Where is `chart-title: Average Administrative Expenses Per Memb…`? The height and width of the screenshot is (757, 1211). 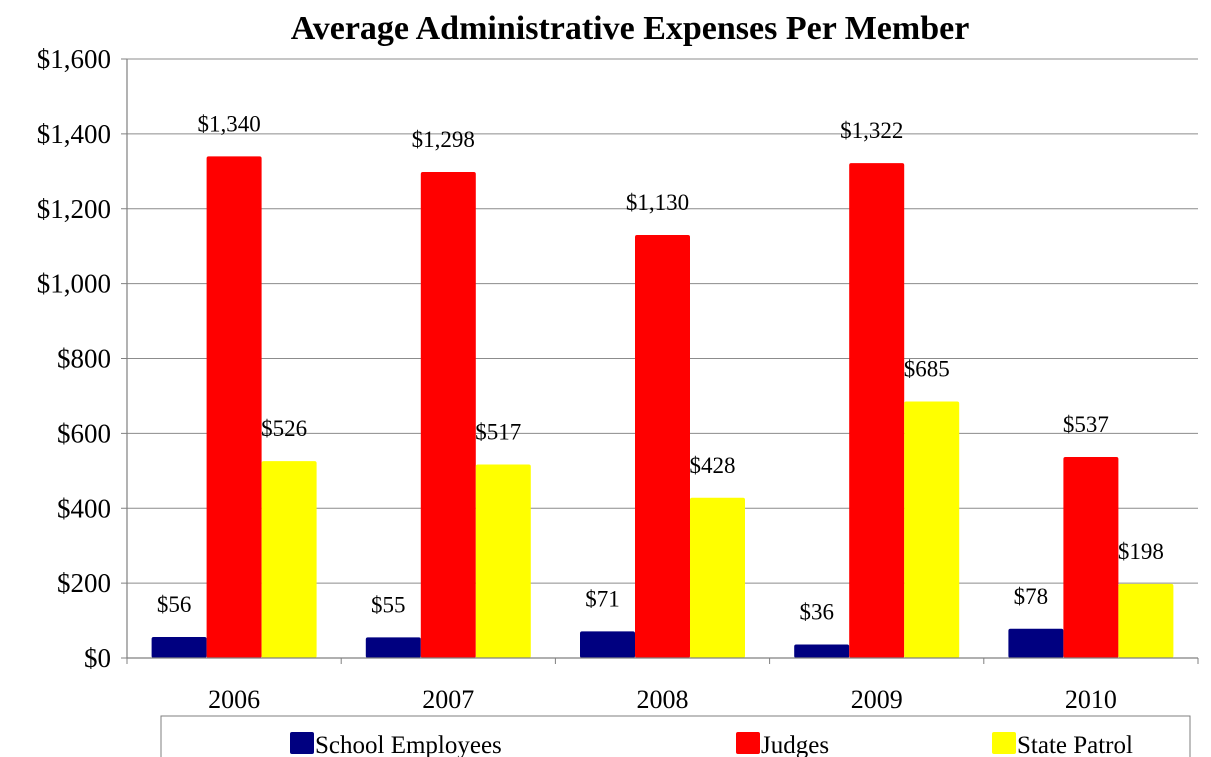 chart-title: Average Administrative Expenses Per Memb… is located at coordinates (630, 28).